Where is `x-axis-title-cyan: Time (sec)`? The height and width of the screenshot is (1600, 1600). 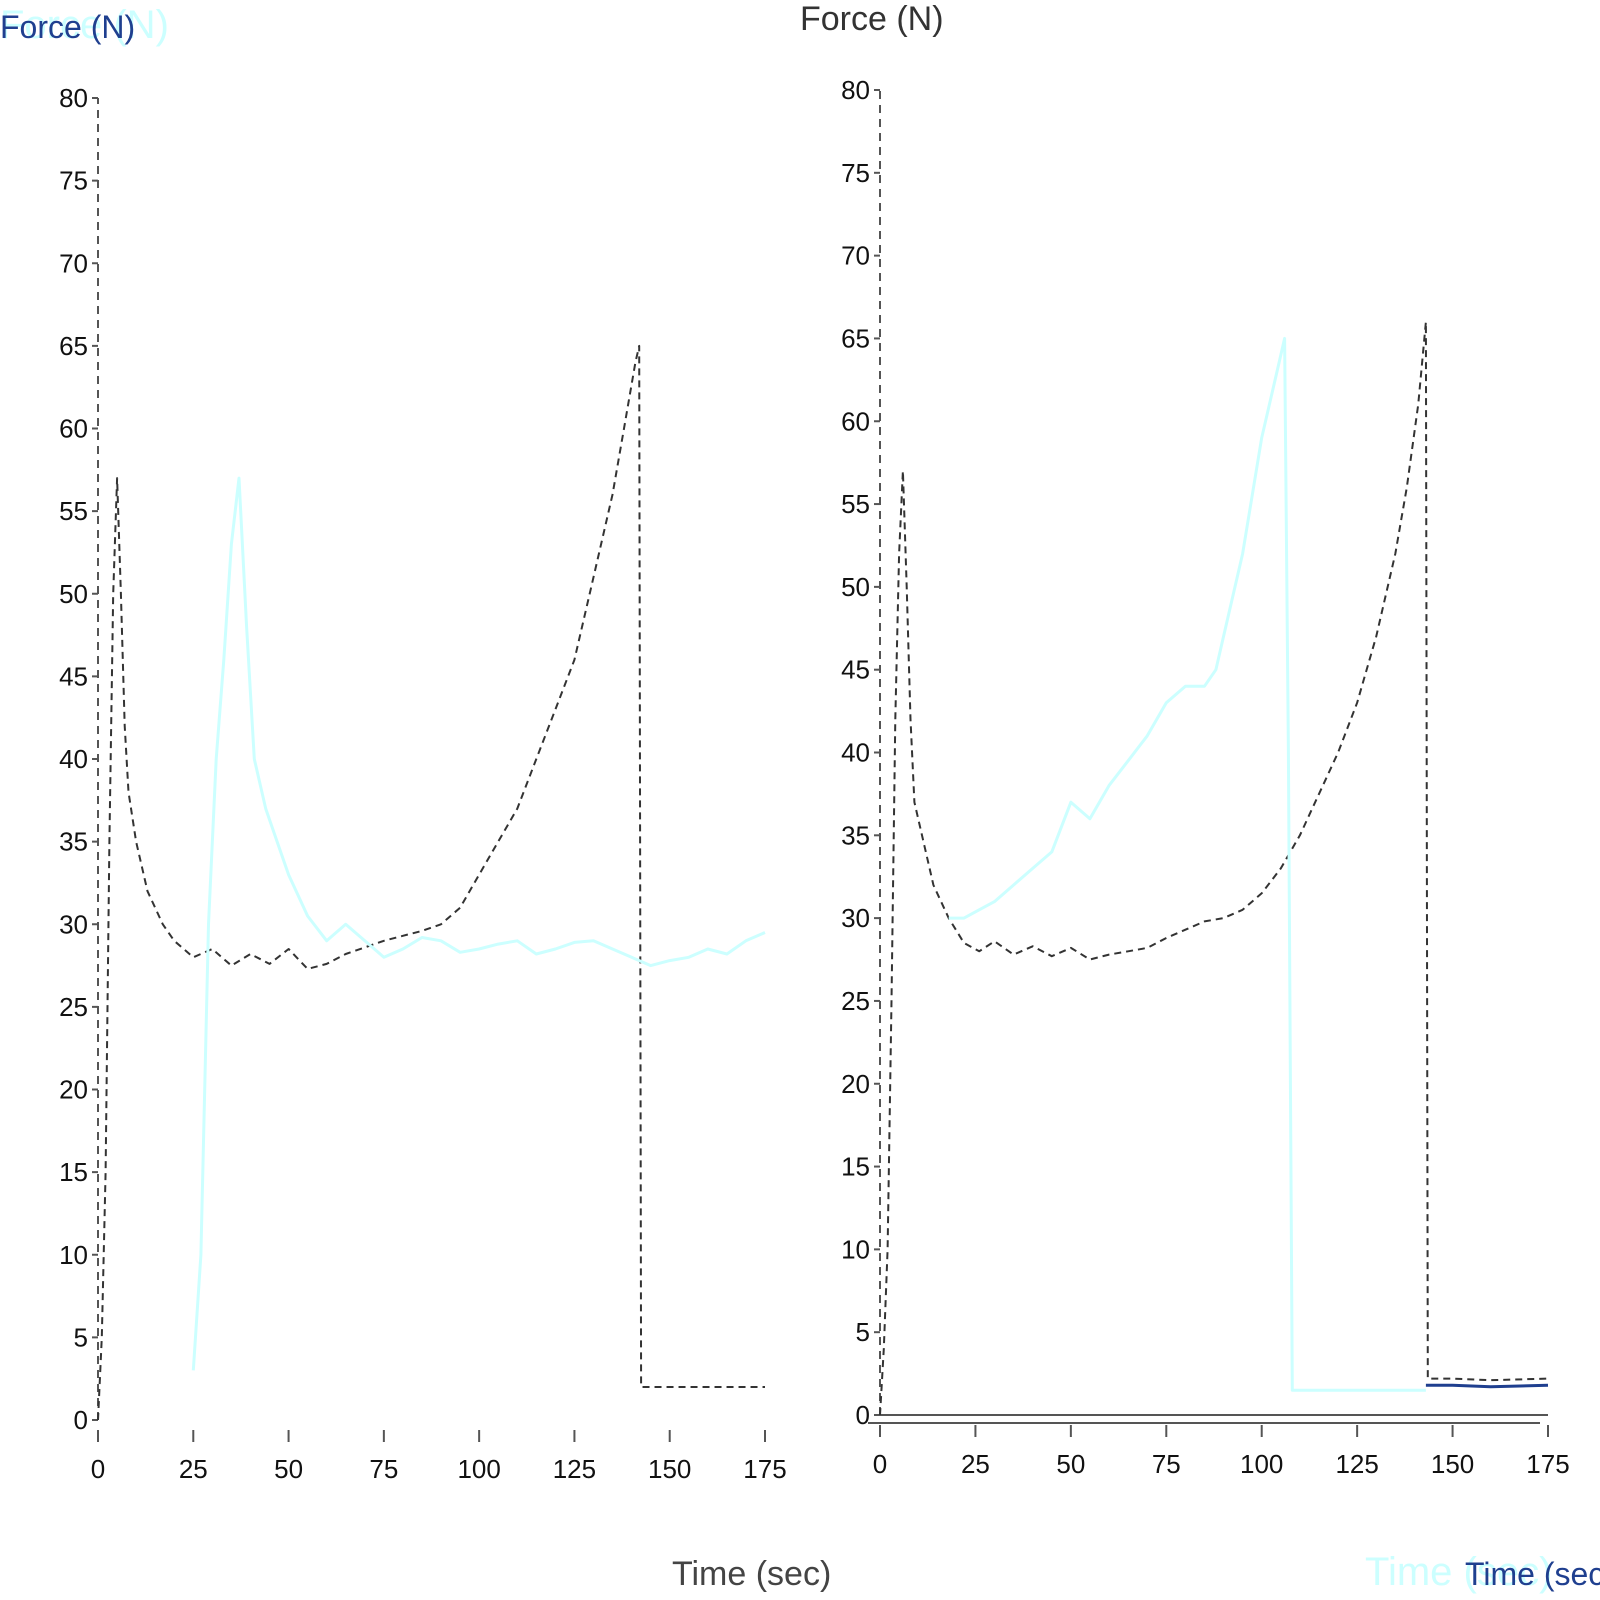
x-axis-title-cyan: Time (sec) is located at coordinates (1458, 1572).